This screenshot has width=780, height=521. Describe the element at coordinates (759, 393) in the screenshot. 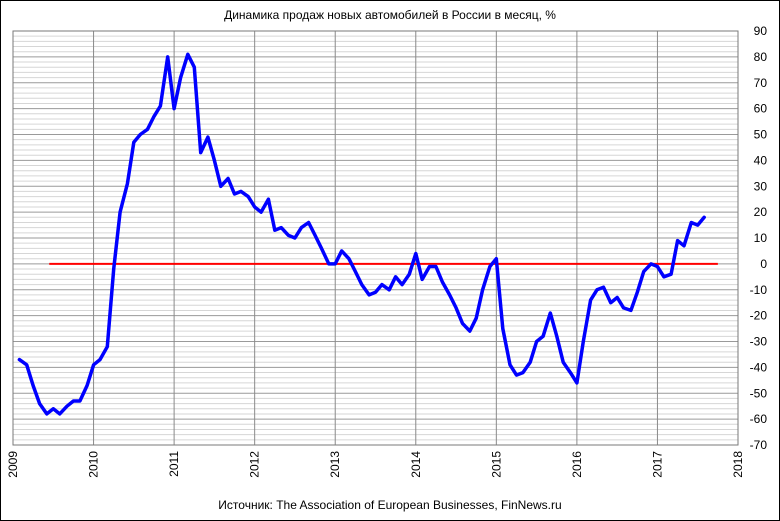

I see `y-tick-label: -50` at that location.